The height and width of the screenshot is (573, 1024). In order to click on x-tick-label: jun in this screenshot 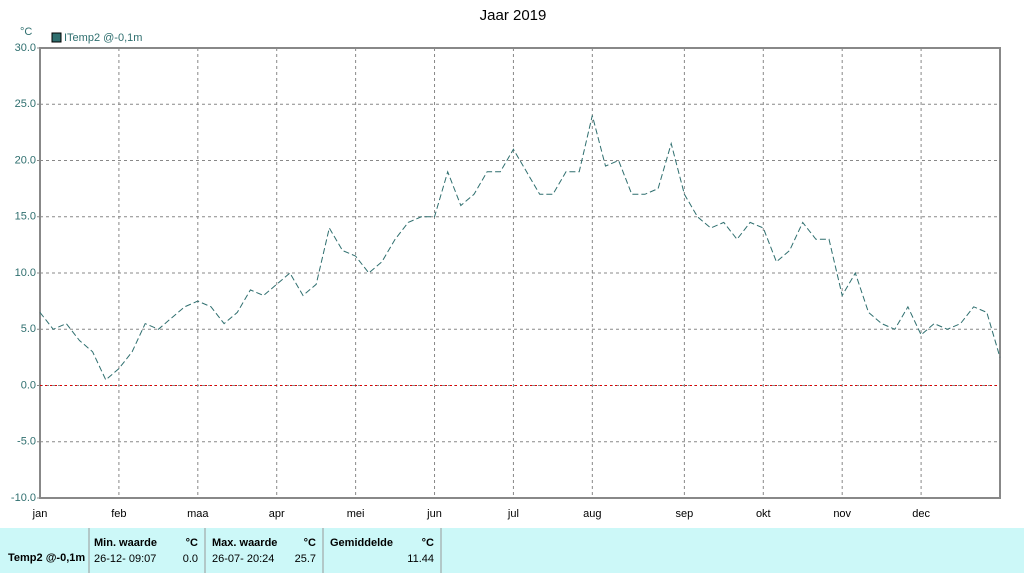, I will do `click(434, 514)`.